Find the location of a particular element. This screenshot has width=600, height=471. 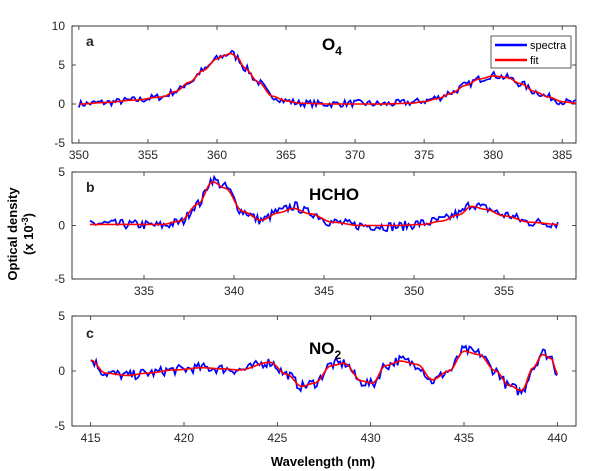

y-unit-prefix: (x 10 is located at coordinates (28, 240).